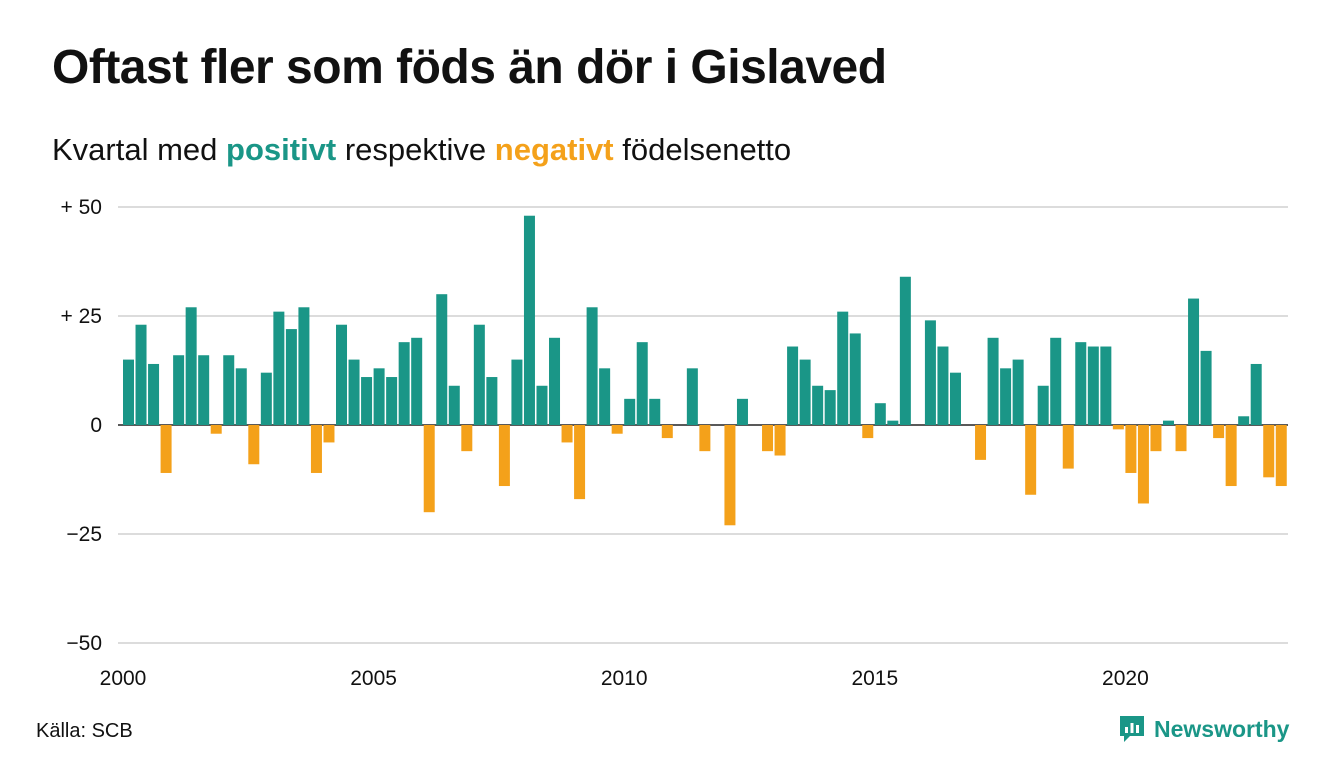 The image size is (1340, 780). Describe the element at coordinates (373, 678) in the screenshot. I see `x-tick-label: 2005` at that location.